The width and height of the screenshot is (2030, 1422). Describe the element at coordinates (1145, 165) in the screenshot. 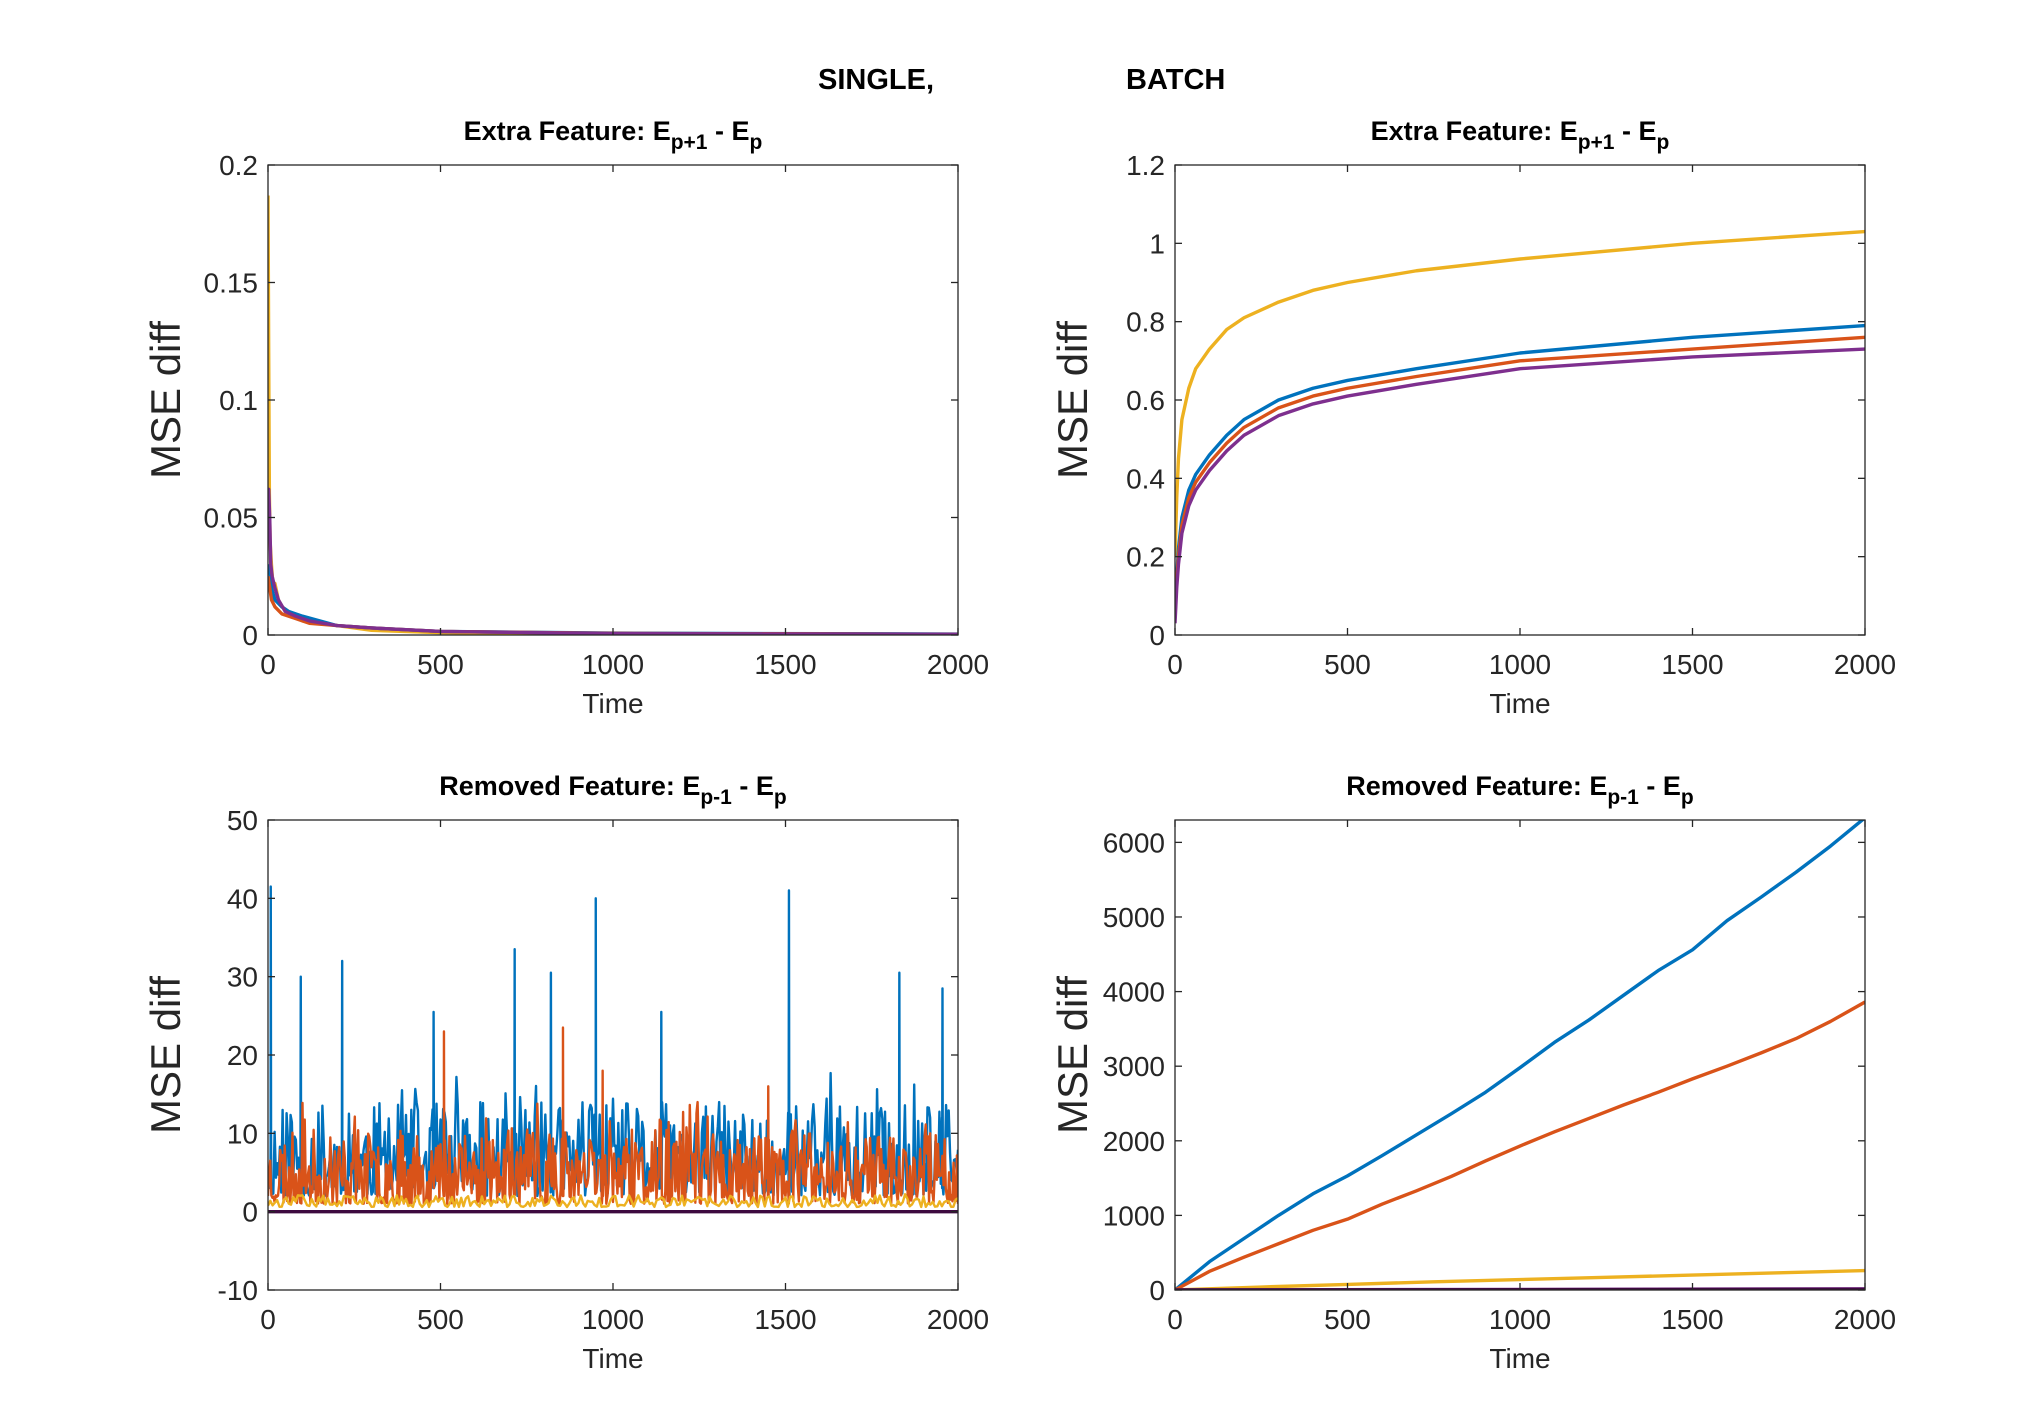

I see `y-tick-label: 1.2` at that location.